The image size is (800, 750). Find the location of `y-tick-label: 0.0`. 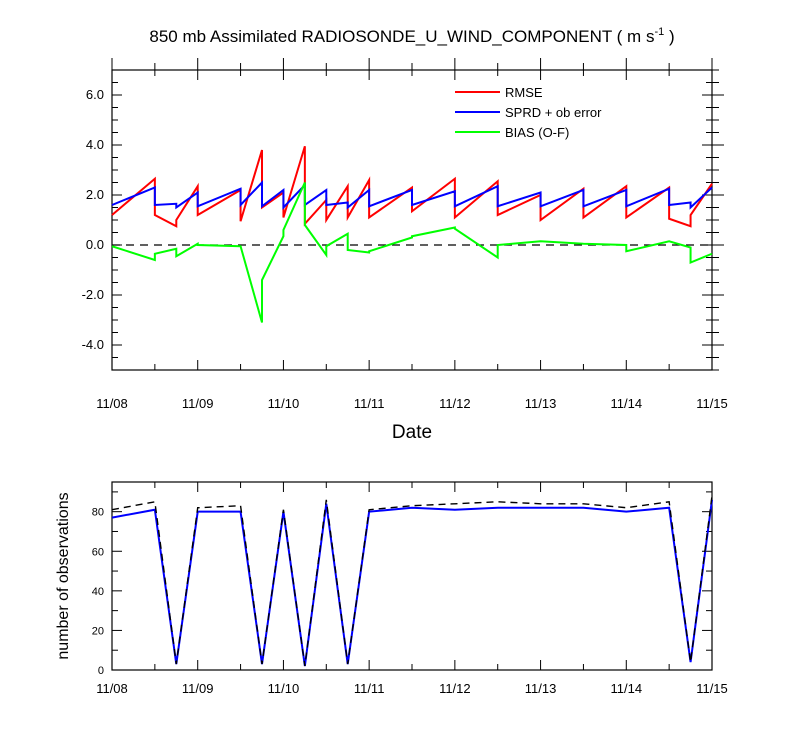

y-tick-label: 0.0 is located at coordinates (95, 244).